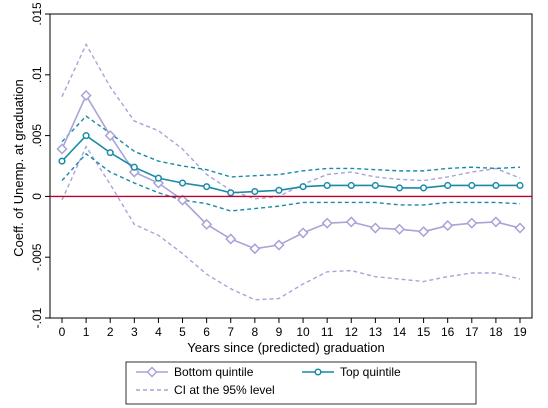 Image resolution: width=548 pixels, height=408 pixels. What do you see at coordinates (286, 347) in the screenshot?
I see `x-axis-title: Years since (predicted) graduation` at bounding box center [286, 347].